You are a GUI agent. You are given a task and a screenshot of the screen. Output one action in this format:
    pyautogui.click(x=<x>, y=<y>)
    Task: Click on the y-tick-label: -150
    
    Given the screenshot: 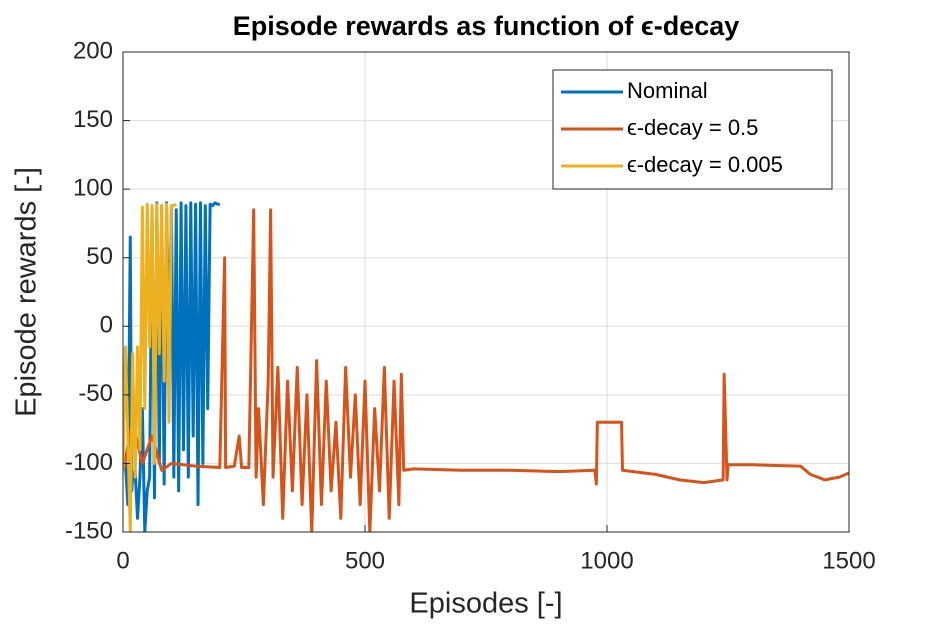 What is the action you would take?
    pyautogui.click(x=89, y=530)
    